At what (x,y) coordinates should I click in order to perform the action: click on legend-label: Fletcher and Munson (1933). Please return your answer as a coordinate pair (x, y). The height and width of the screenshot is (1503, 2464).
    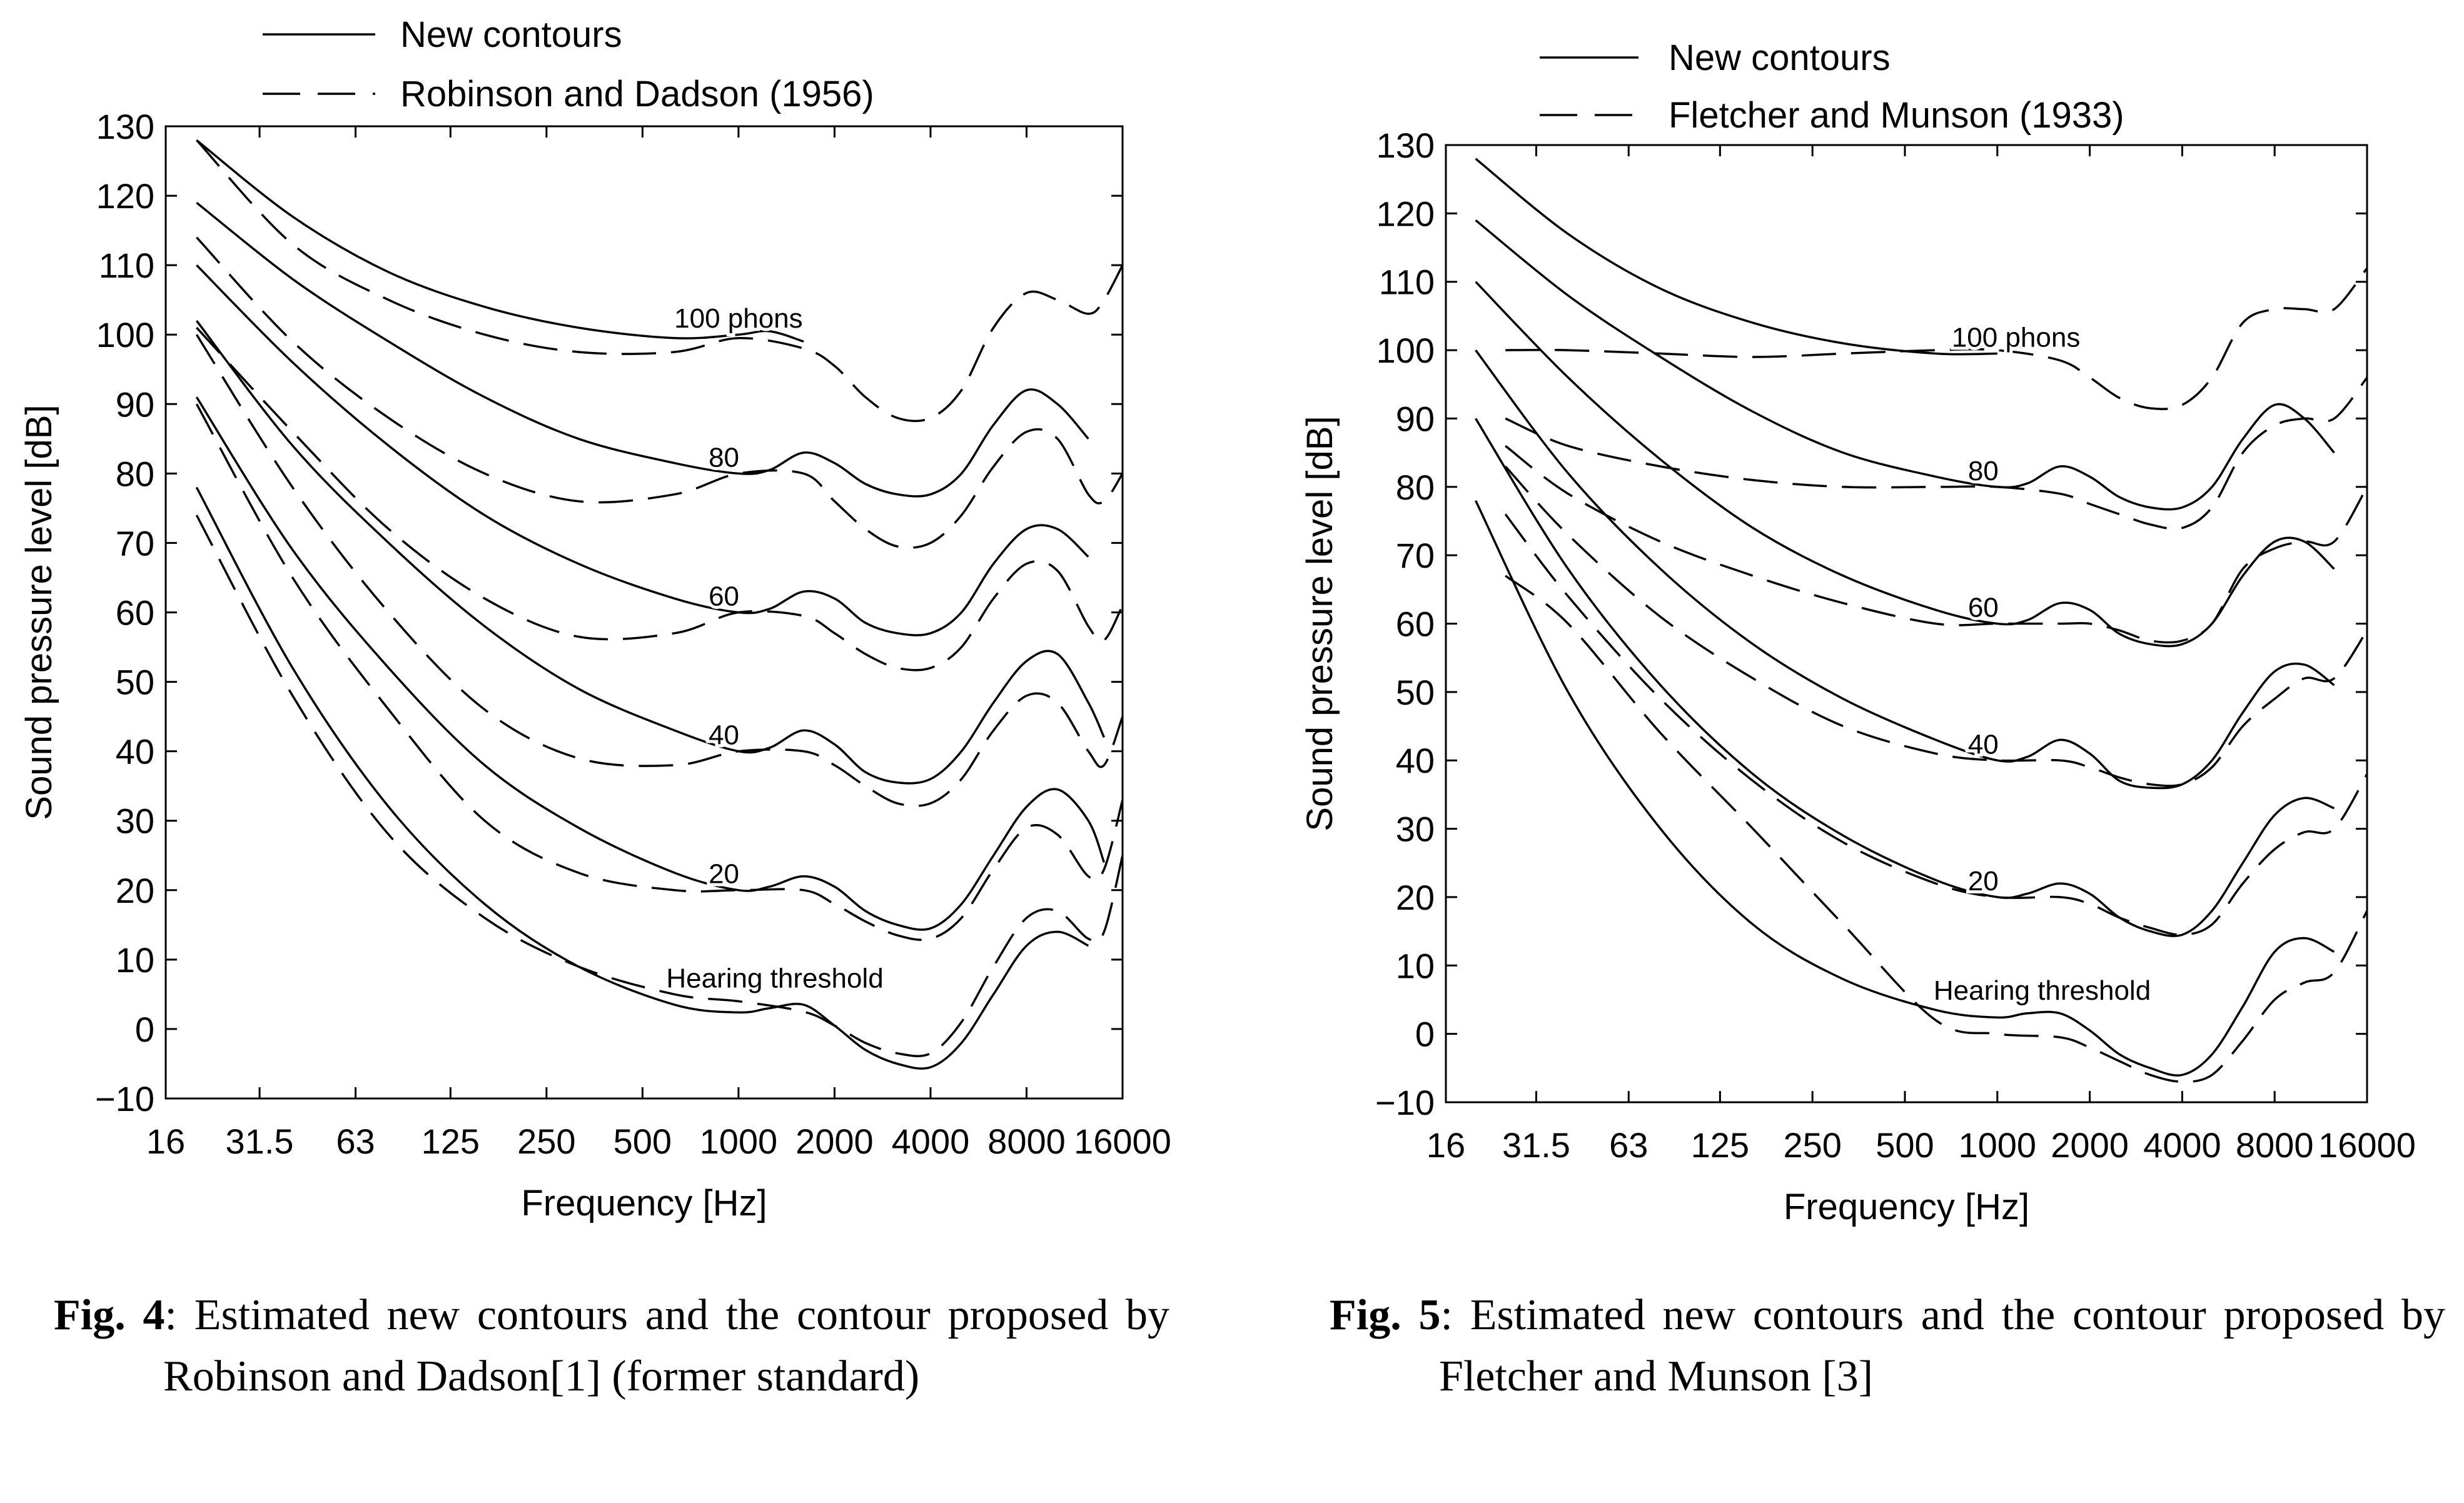
    Looking at the image, I should click on (1897, 115).